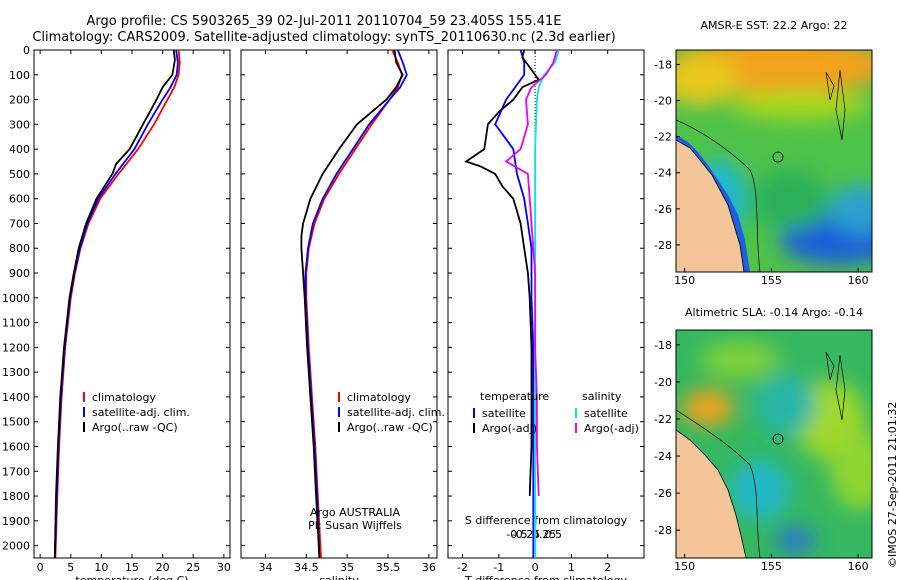  Describe the element at coordinates (224, 567) in the screenshot. I see `x-tick-label: 30` at that location.